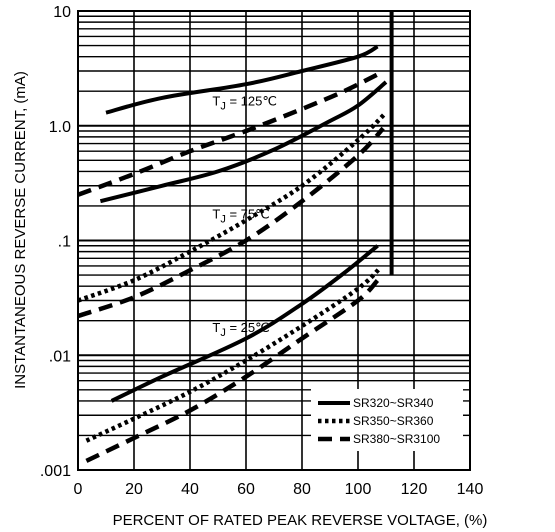 The width and height of the screenshot is (555, 532). Describe the element at coordinates (55, 471) in the screenshot. I see `y-tick-label: .001` at that location.